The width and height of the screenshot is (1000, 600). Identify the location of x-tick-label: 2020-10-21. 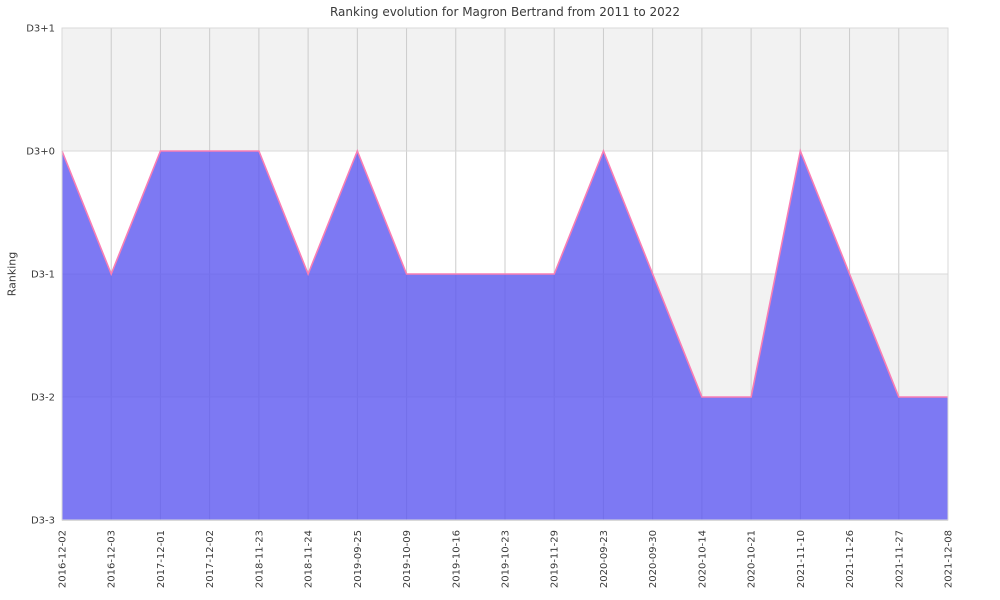
(752, 559).